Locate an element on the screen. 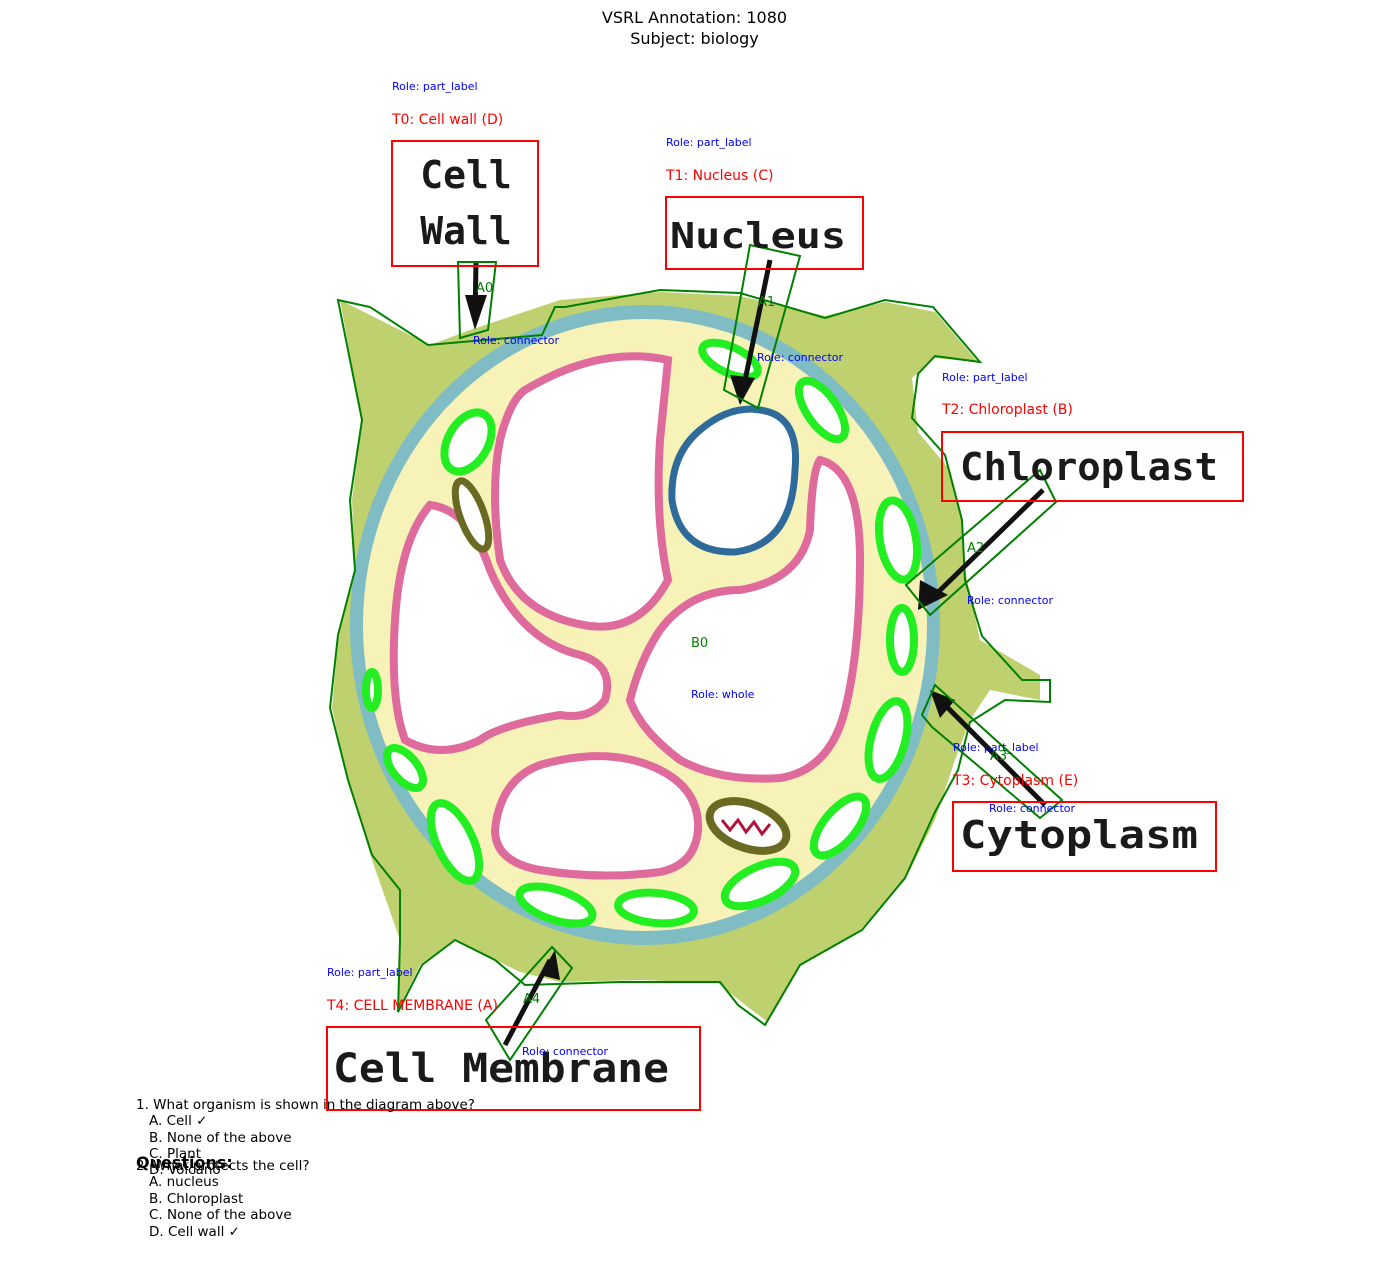 The height and width of the screenshot is (1265, 1389). cytoplasm-box is located at coordinates (1084, 836).